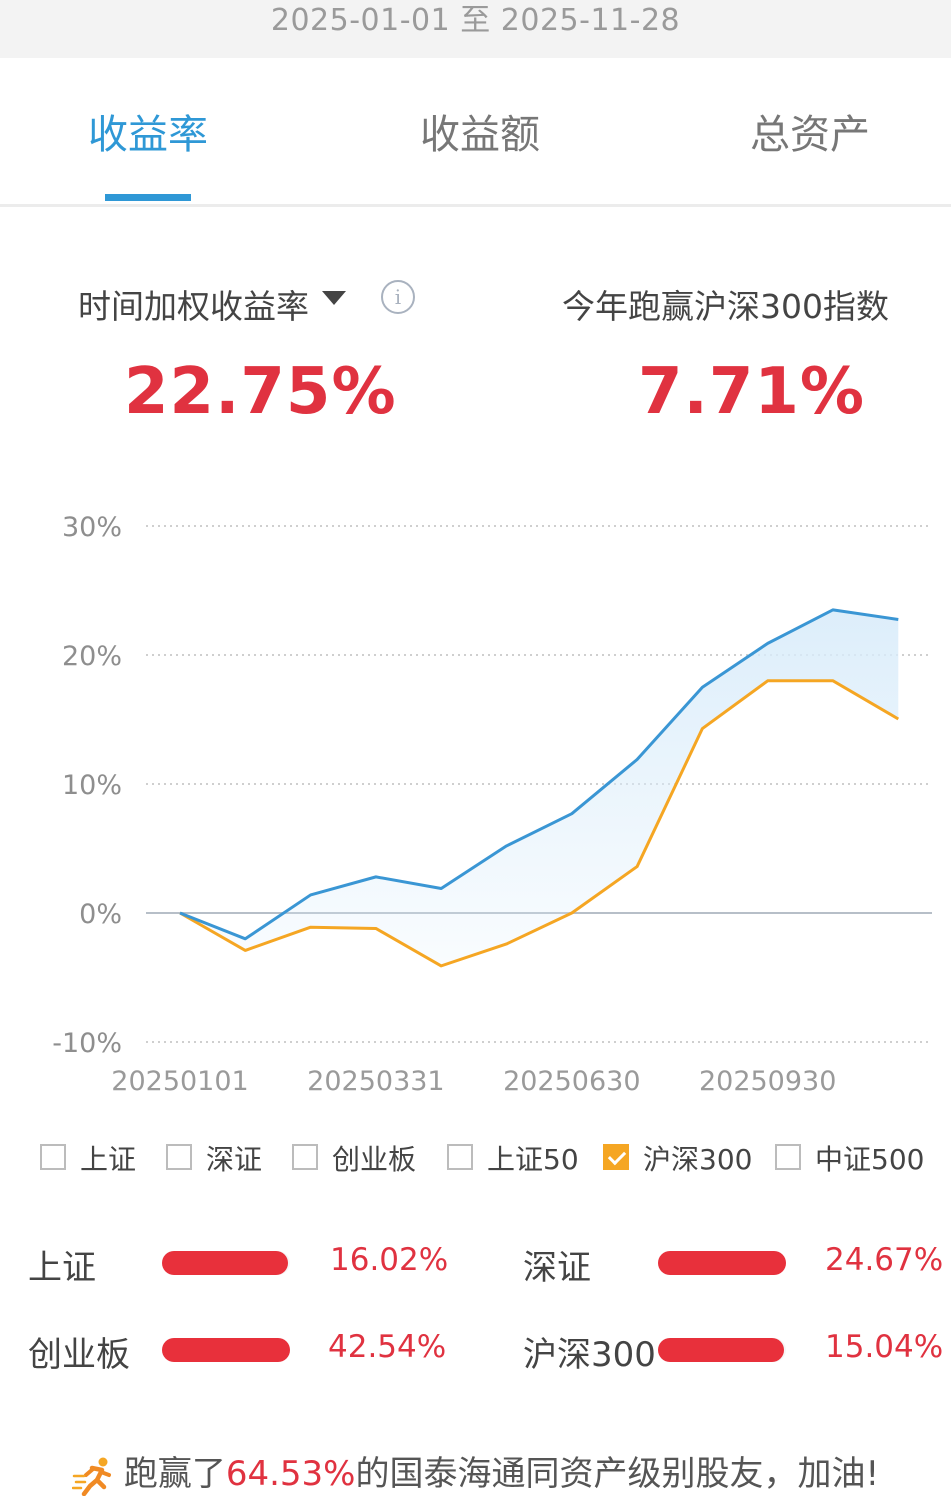 The image size is (951, 1504). Describe the element at coordinates (79, 1355) in the screenshot. I see `index-label-chinext: 创业板` at that location.